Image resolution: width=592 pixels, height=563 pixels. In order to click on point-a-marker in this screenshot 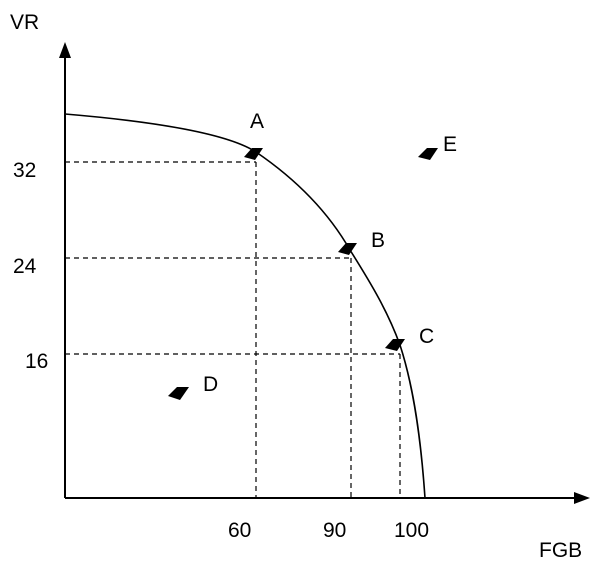, I will do `click(253, 154)`.